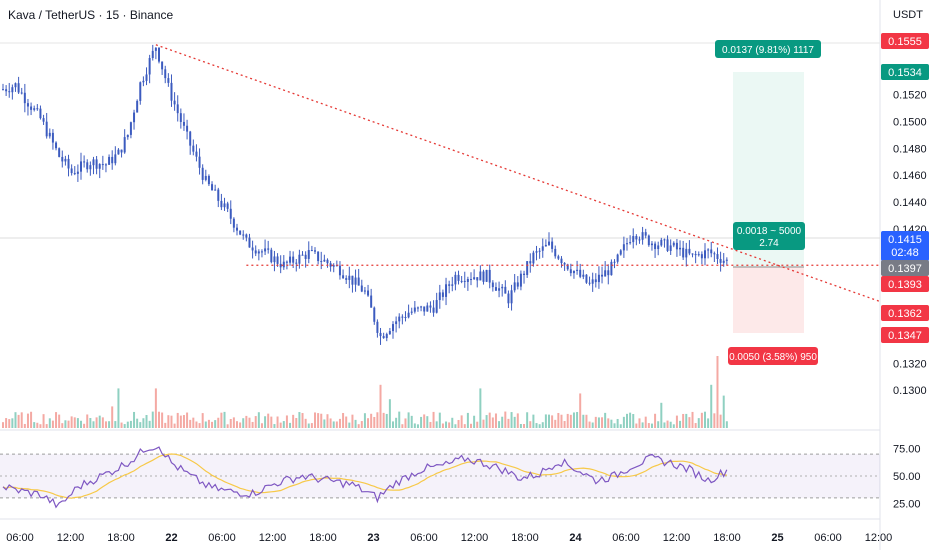 This screenshot has height=550, width=932. What do you see at coordinates (273, 538) in the screenshot?
I see `time-tick-5: 12:00` at bounding box center [273, 538].